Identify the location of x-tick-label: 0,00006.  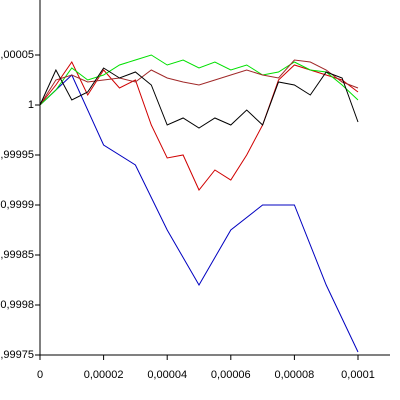
(231, 375).